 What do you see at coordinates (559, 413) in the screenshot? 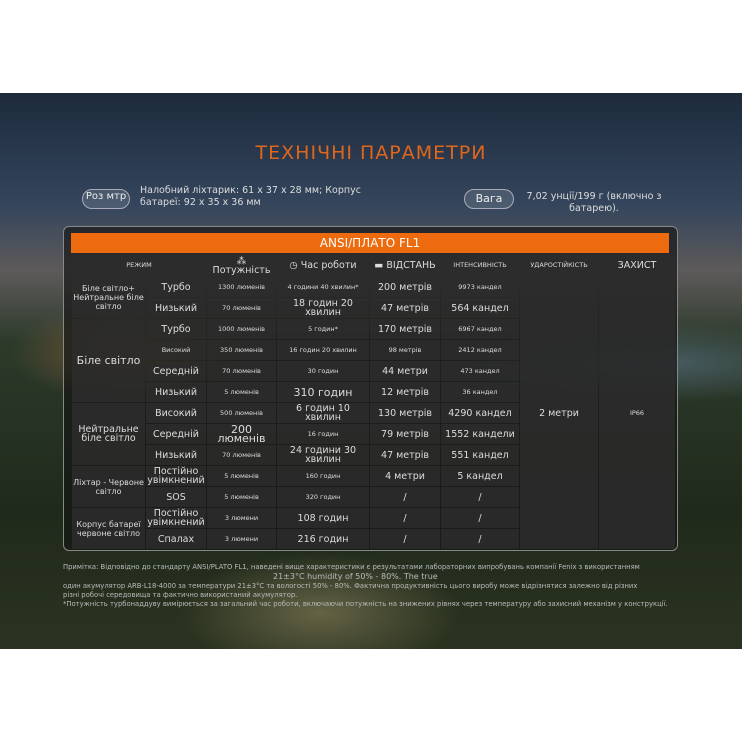
I see `impact-cell: 2 метри` at bounding box center [559, 413].